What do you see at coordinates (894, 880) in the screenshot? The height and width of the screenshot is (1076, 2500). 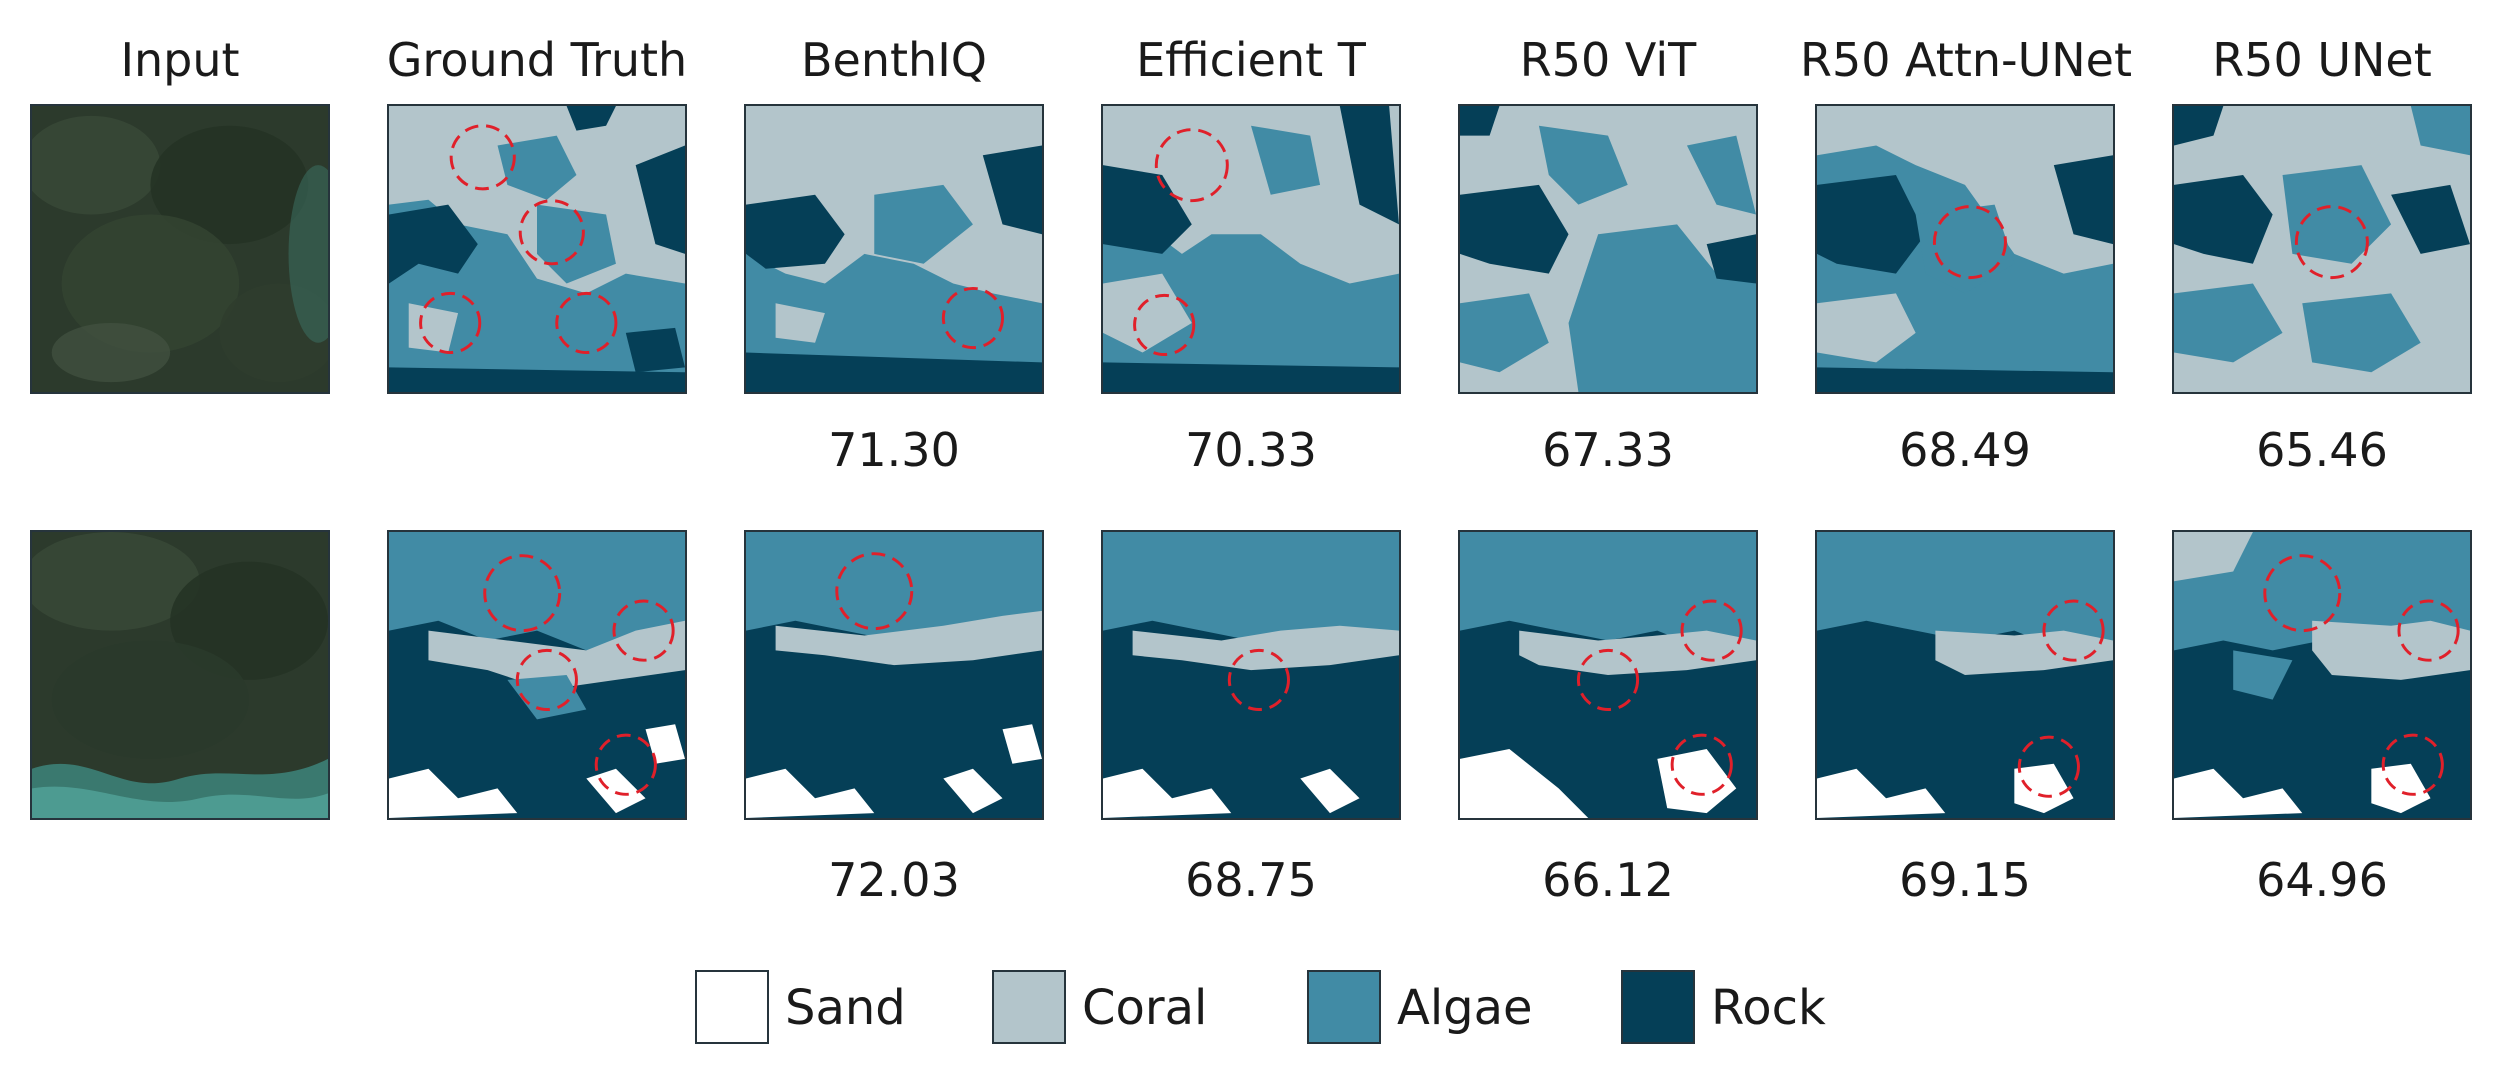 I see `score-benthiq-row-2: 72.03` at bounding box center [894, 880].